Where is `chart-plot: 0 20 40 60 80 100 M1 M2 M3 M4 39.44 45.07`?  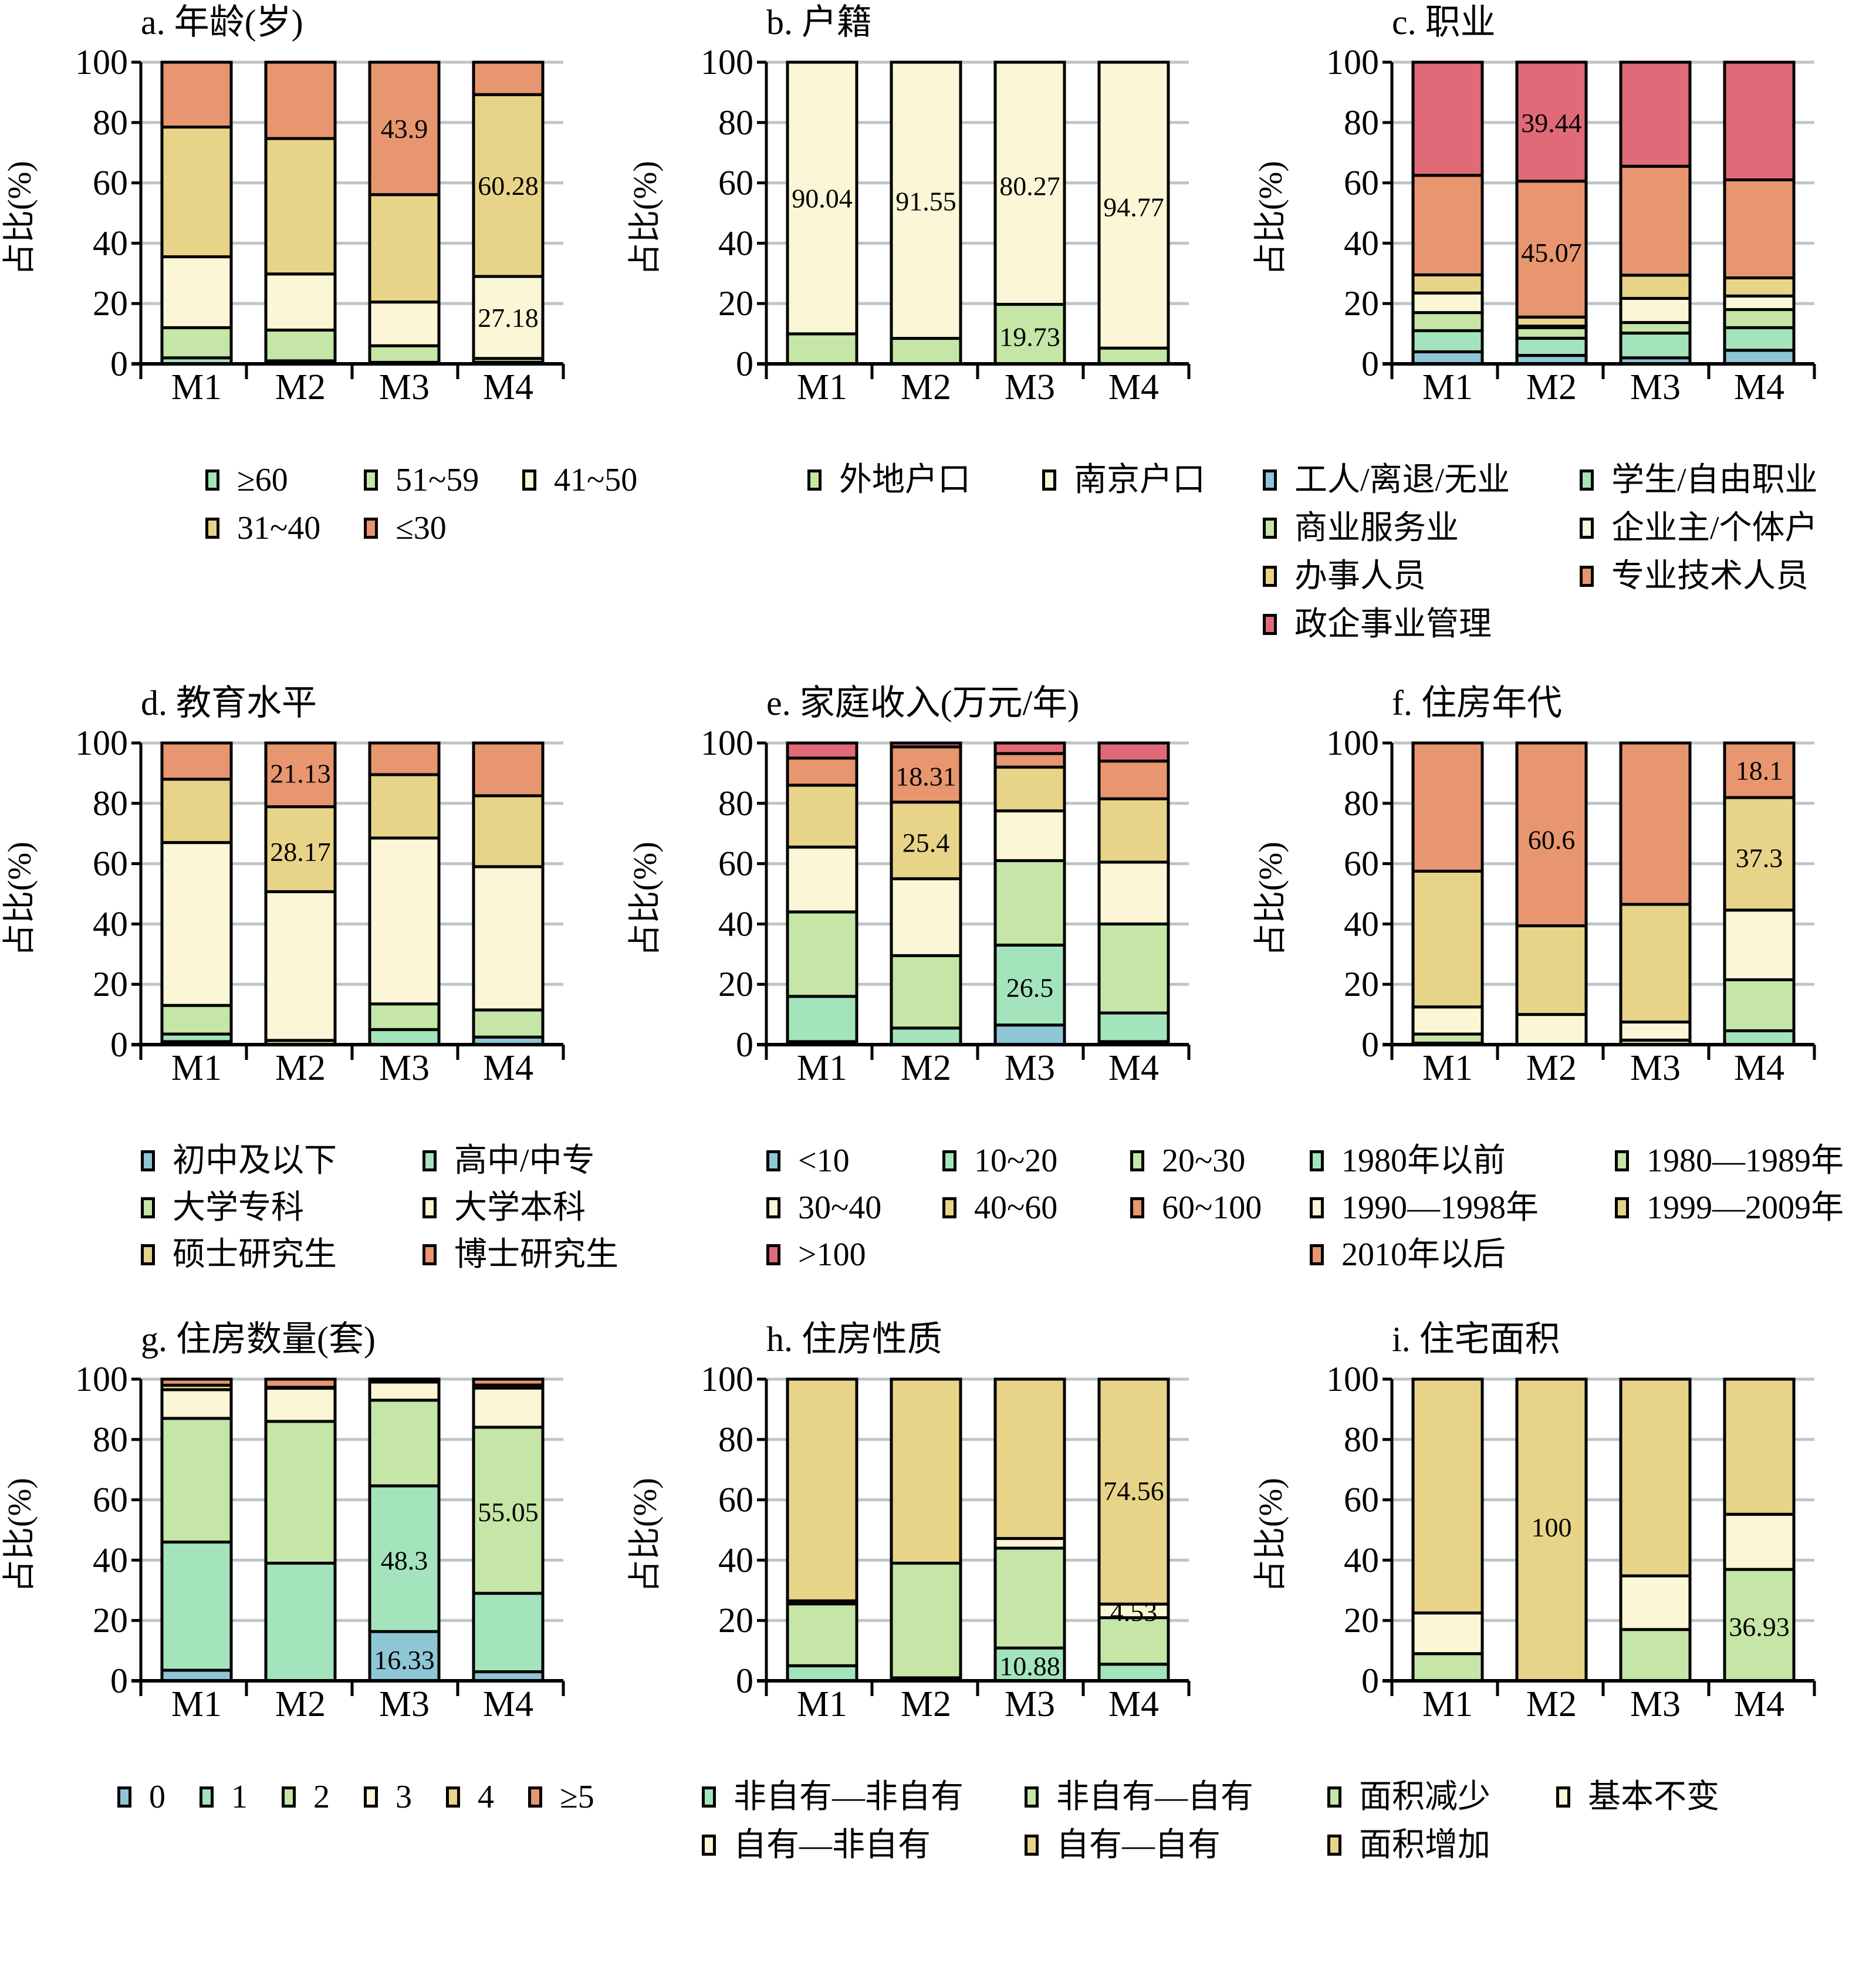 chart-plot: 0 20 40 60 80 100 M1 M2 M3 M4 39.44 45.07 is located at coordinates (1571, 225).